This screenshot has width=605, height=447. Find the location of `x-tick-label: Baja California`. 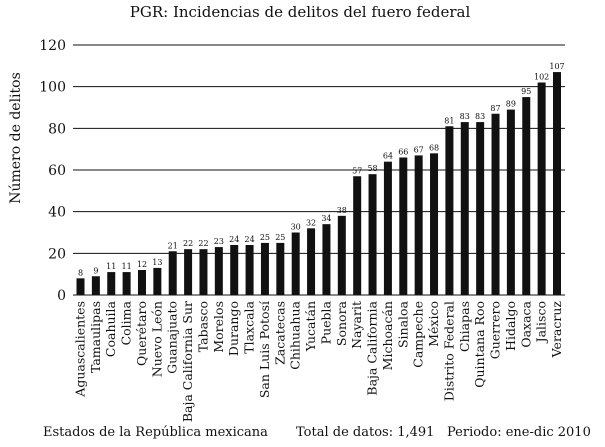

x-tick-label: Baja California is located at coordinates (372, 347).